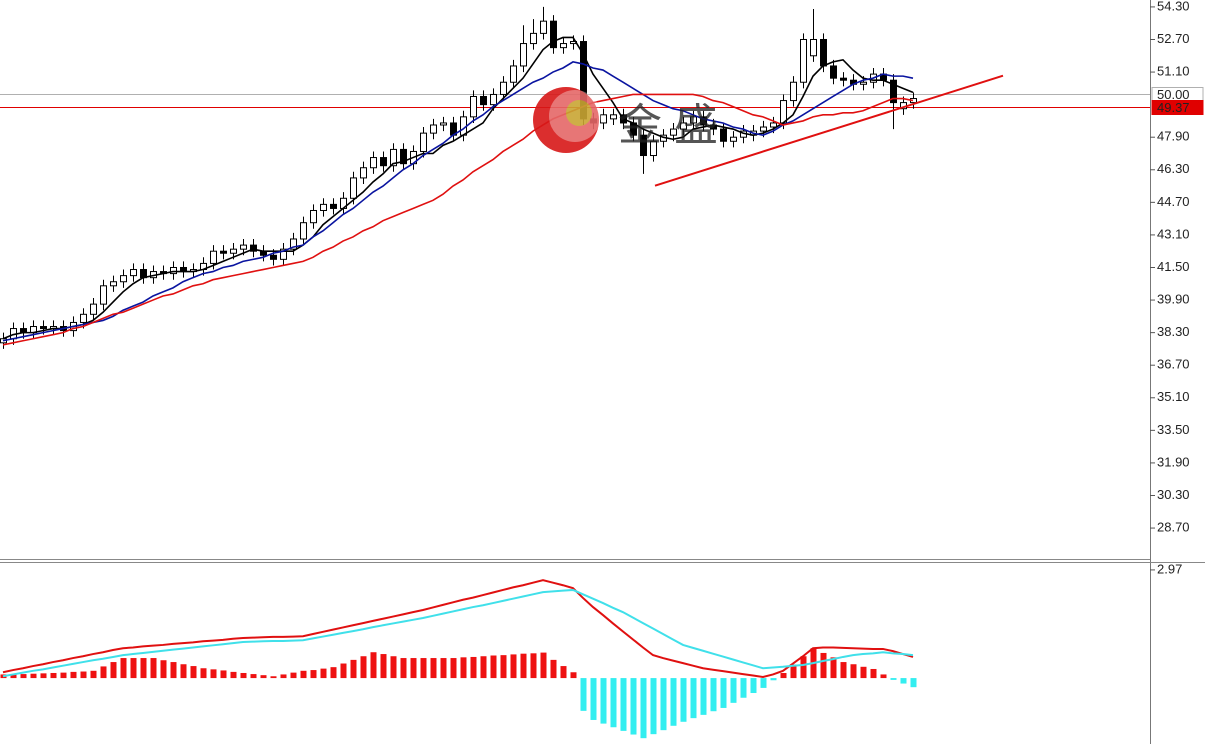 The width and height of the screenshot is (1205, 744). Describe the element at coordinates (1173, 168) in the screenshot. I see `y-tick-label: 46.30` at that location.